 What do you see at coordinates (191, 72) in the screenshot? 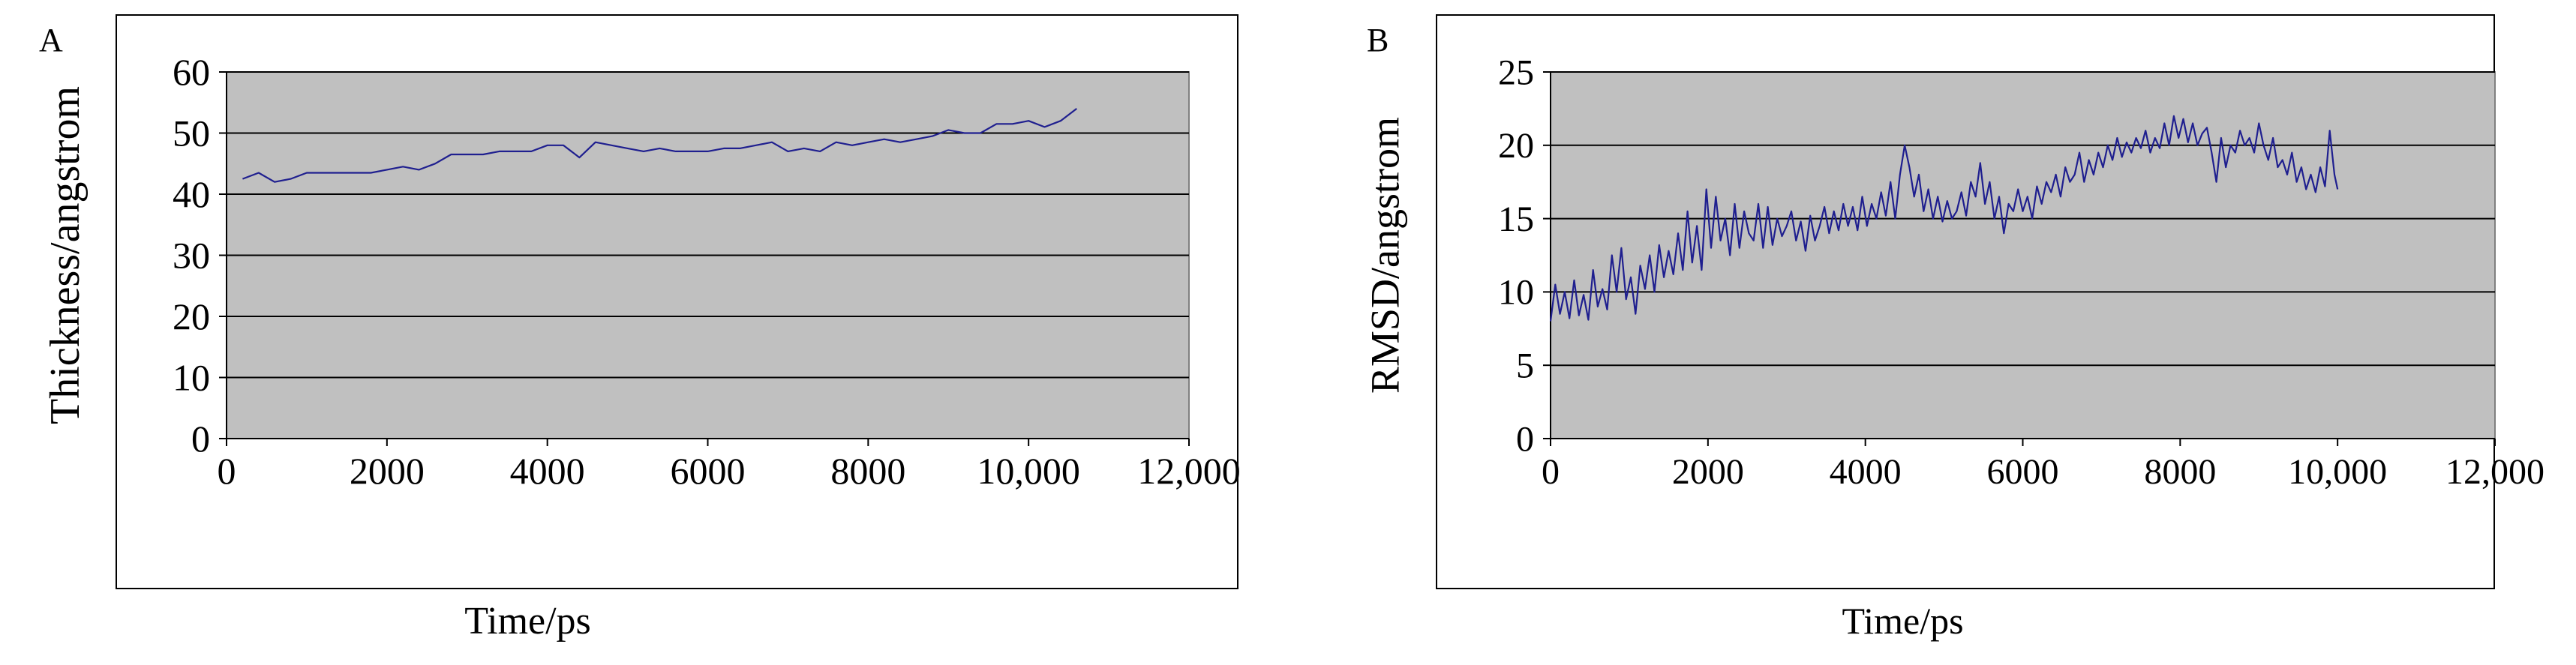
I see `y-tick-label: 60` at bounding box center [191, 72].